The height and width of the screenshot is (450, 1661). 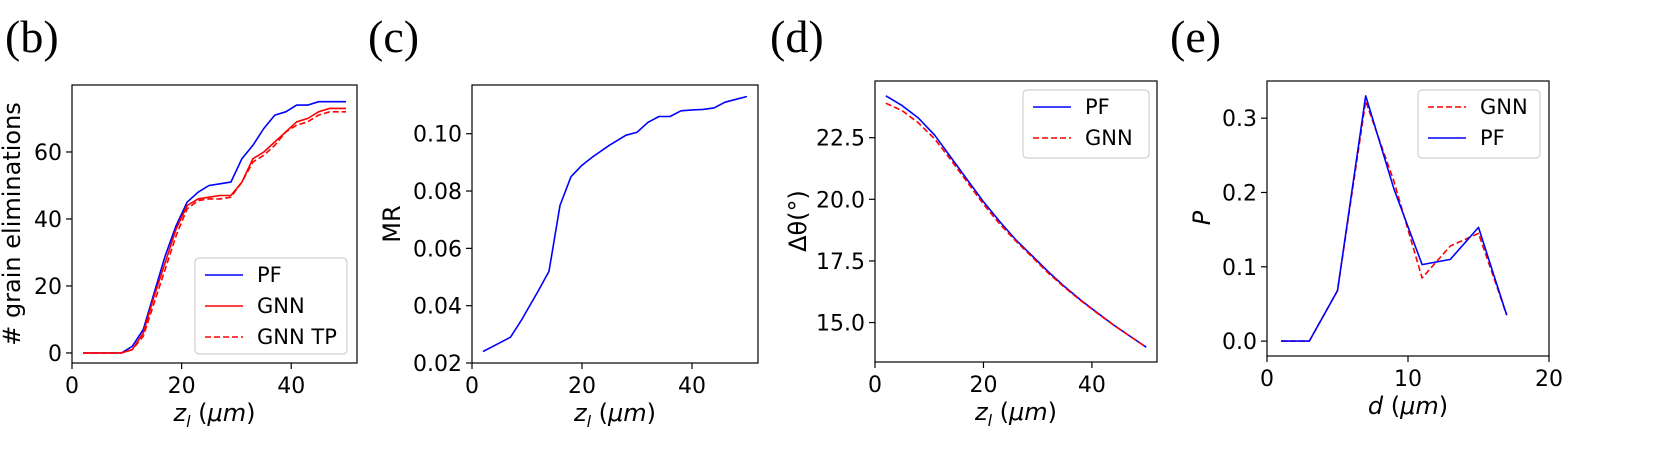 What do you see at coordinates (72, 386) in the screenshot?
I see `b-xtick-label: 0` at bounding box center [72, 386].